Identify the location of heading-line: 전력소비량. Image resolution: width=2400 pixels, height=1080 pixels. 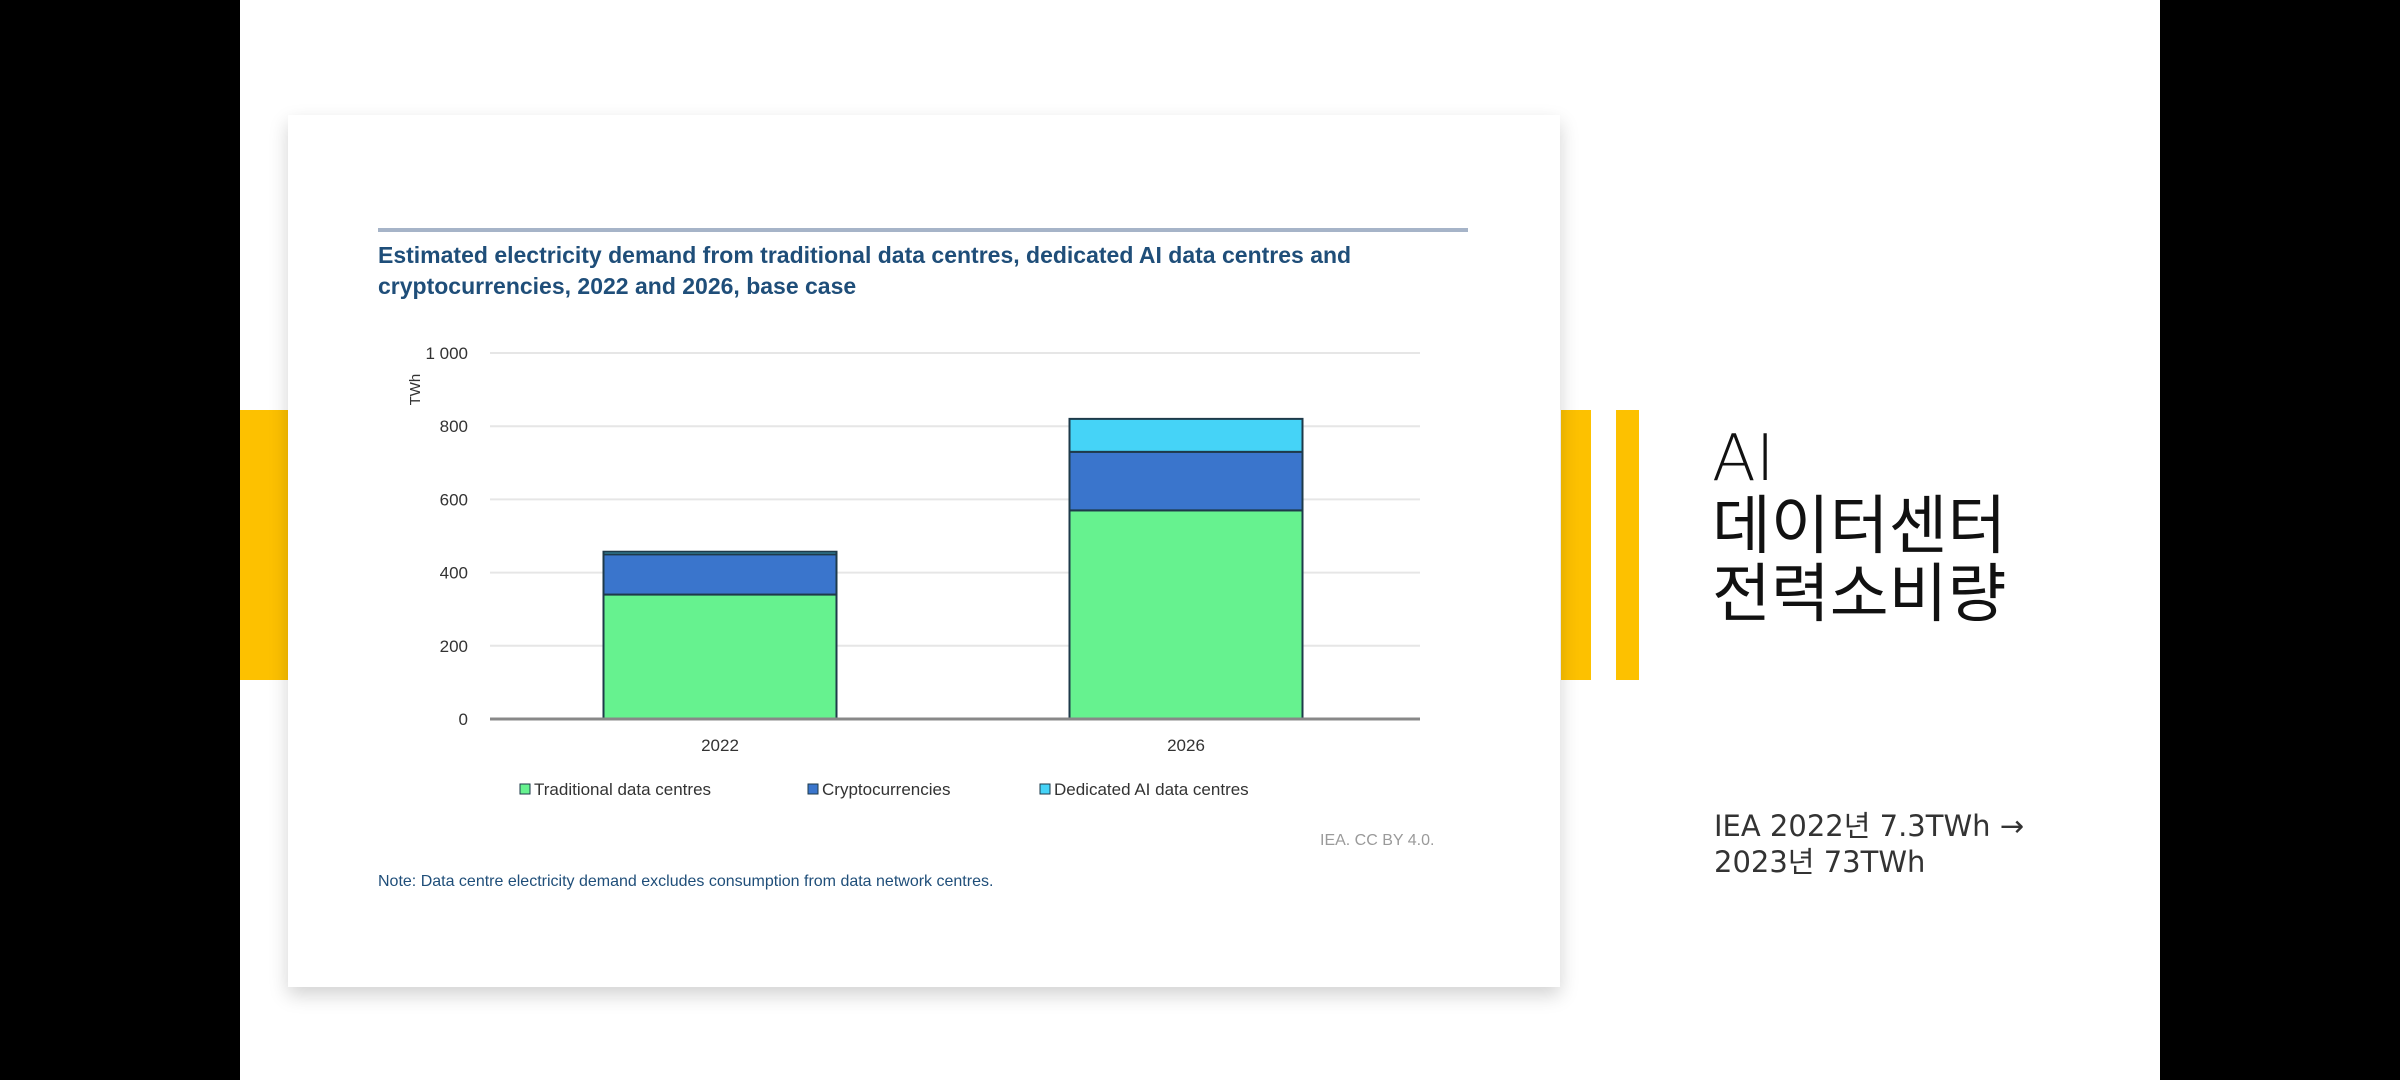
(1859, 595).